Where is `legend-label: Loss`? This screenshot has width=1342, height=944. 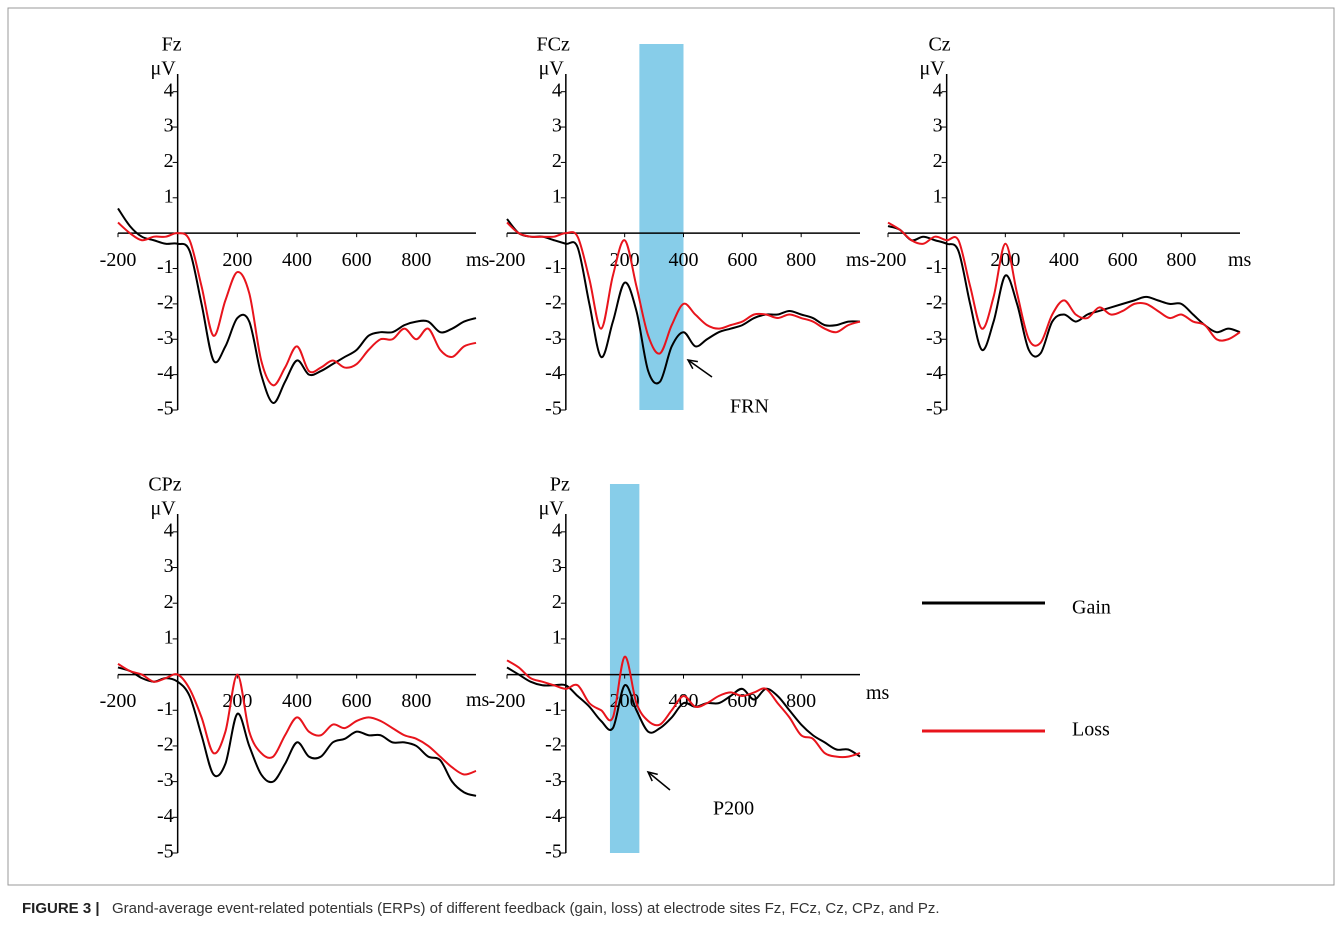 legend-label: Loss is located at coordinates (1091, 730).